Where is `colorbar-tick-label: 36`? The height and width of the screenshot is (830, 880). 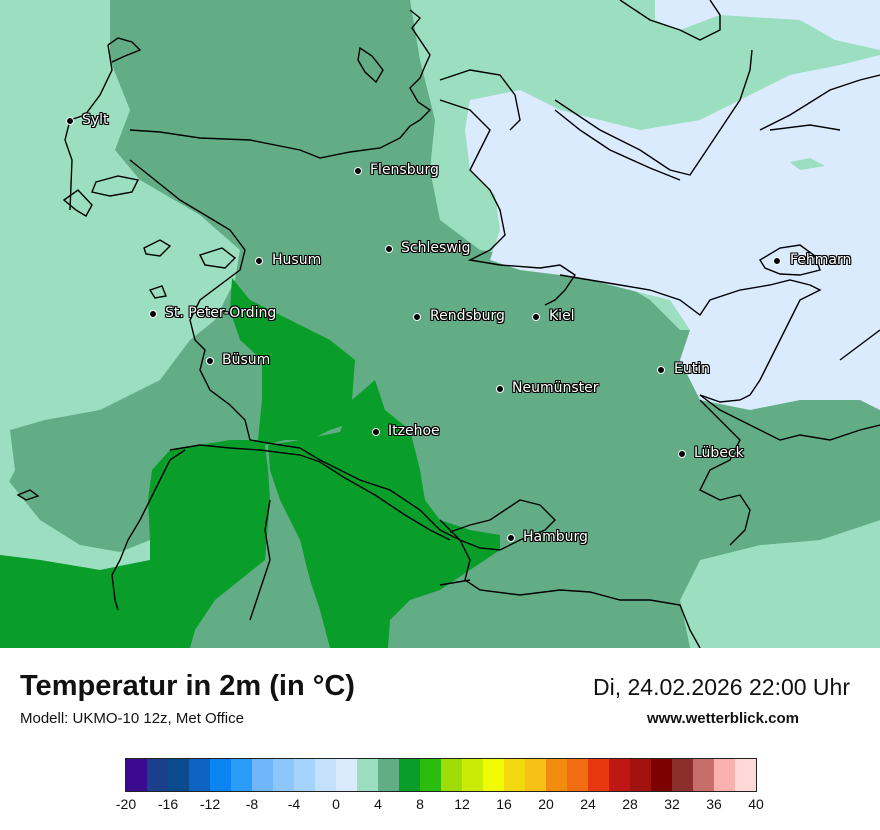
colorbar-tick-label: 36 is located at coordinates (714, 804).